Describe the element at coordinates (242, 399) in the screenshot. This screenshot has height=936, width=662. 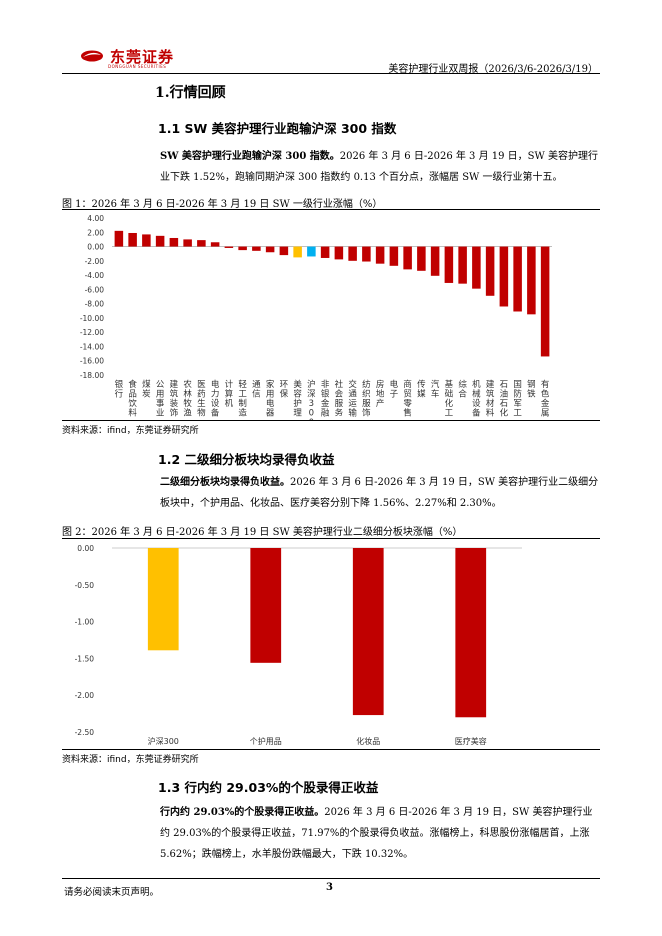
I see `x-tick-label: 轻工制造` at that location.